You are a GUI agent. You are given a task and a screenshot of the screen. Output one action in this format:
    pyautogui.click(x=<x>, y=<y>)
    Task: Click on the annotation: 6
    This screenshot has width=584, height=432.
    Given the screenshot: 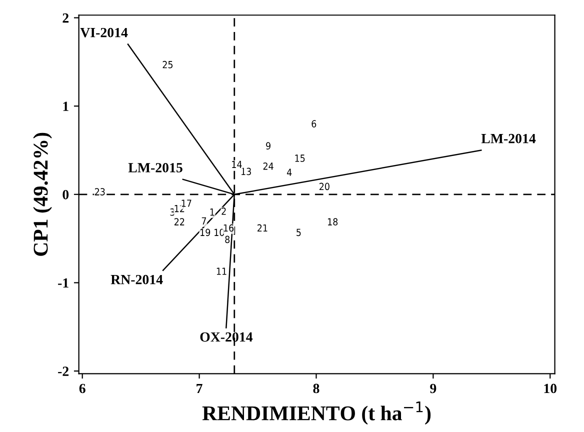 What is the action you would take?
    pyautogui.click(x=314, y=124)
    